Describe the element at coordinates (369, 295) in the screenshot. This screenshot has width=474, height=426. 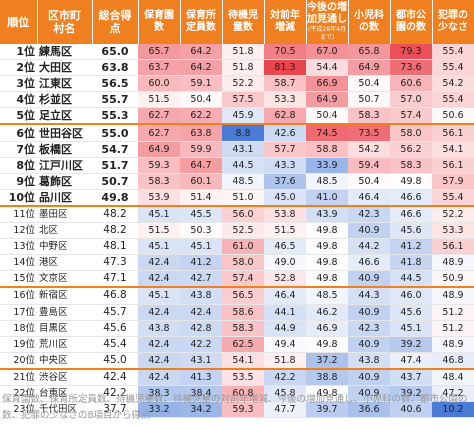
I see `metric-cell: 44.3` at that location.